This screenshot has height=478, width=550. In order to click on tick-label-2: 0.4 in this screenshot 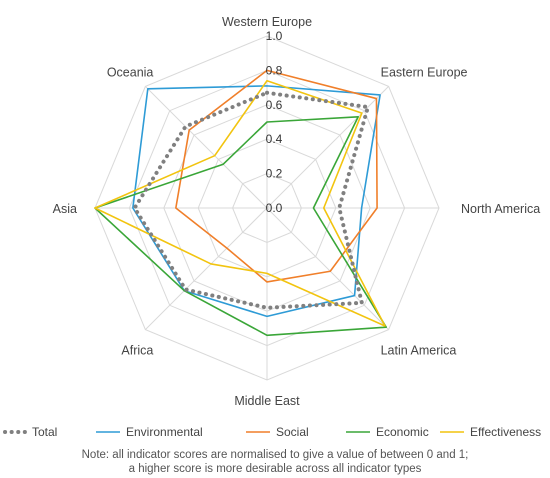, I will do `click(274, 139)`.